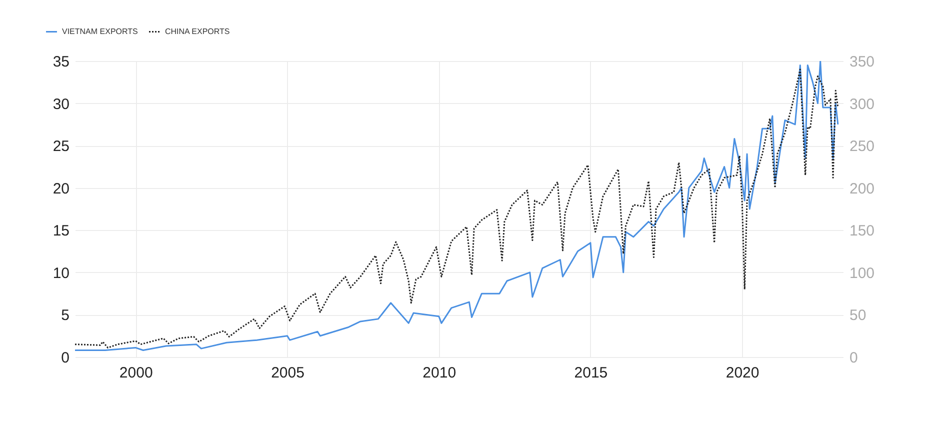 This screenshot has height=430, width=932. Describe the element at coordinates (743, 373) in the screenshot. I see `x-tick-label: 2020` at that location.